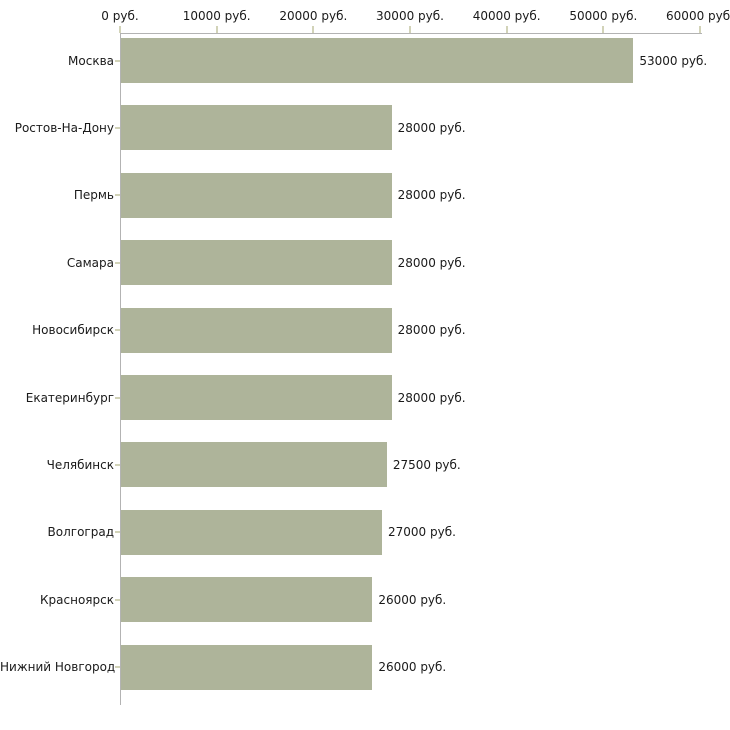 This screenshot has height=730, width=730. I want to click on category-label: Екатеринбург, so click(69, 397).